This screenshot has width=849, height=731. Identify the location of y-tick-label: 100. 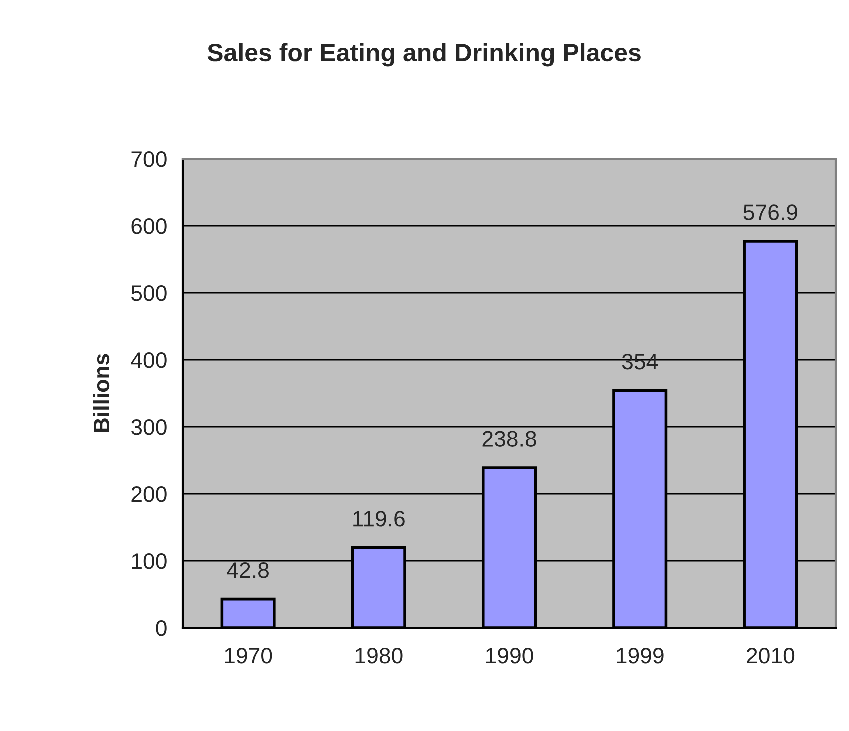
(149, 562).